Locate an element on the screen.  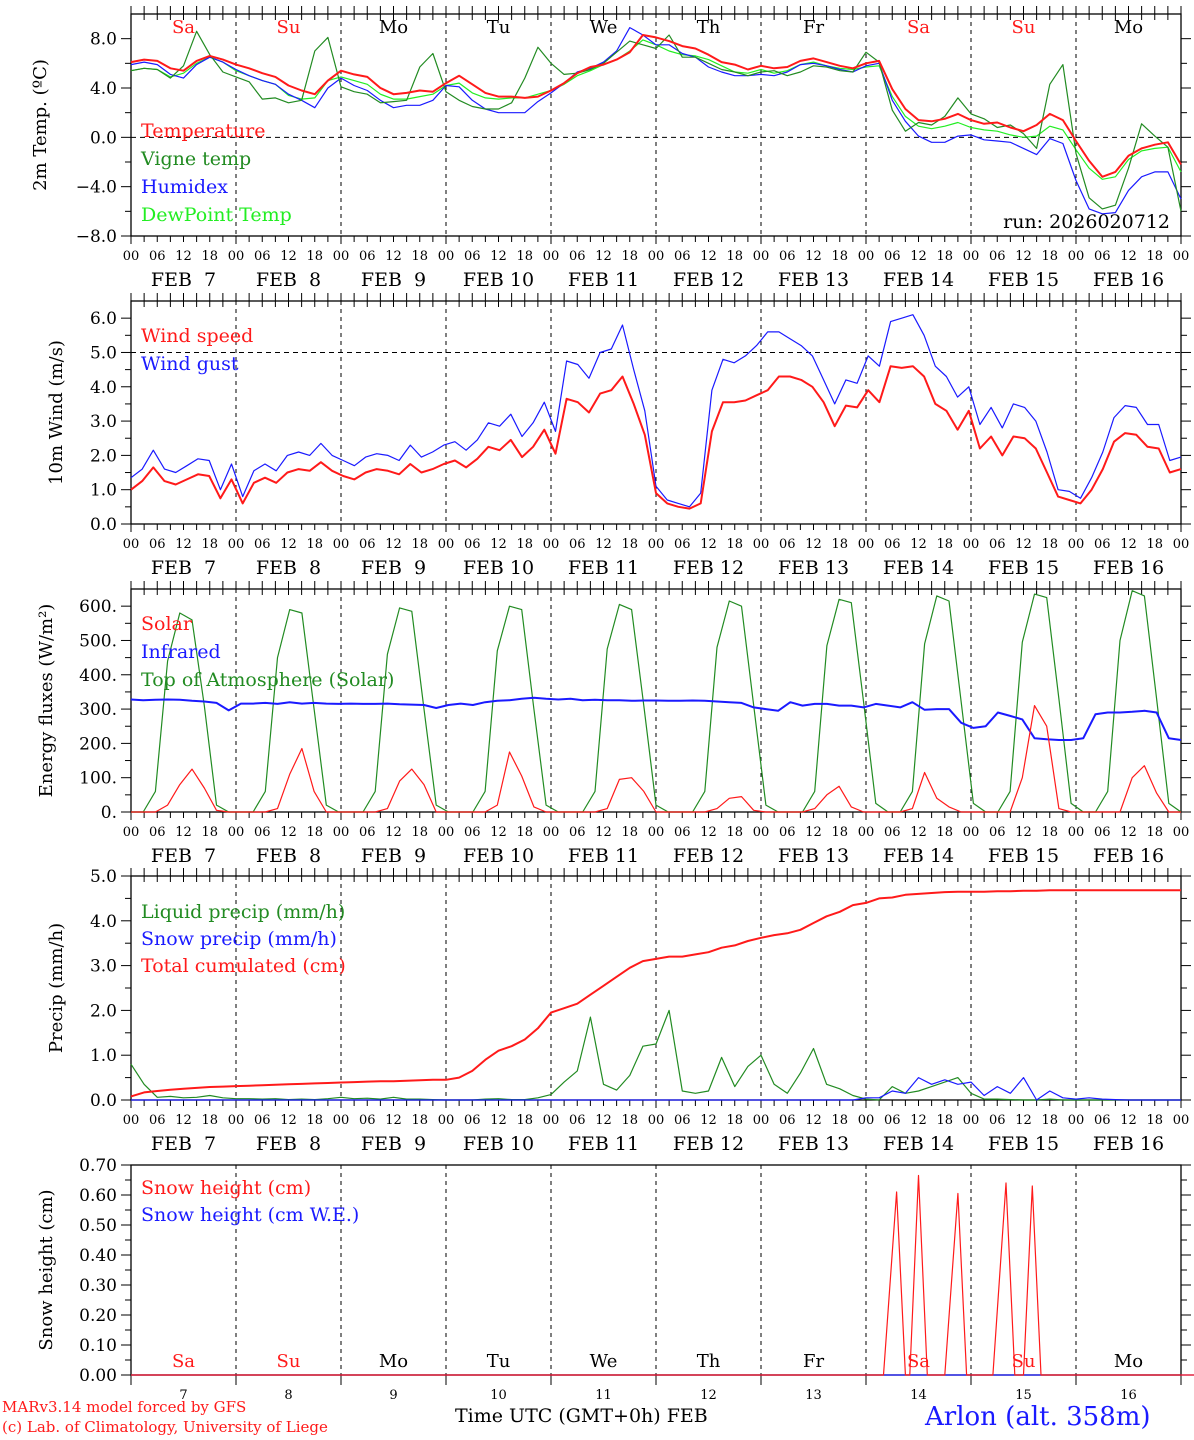
series-line-snow-height-cm- is located at coordinates (662, 1275).